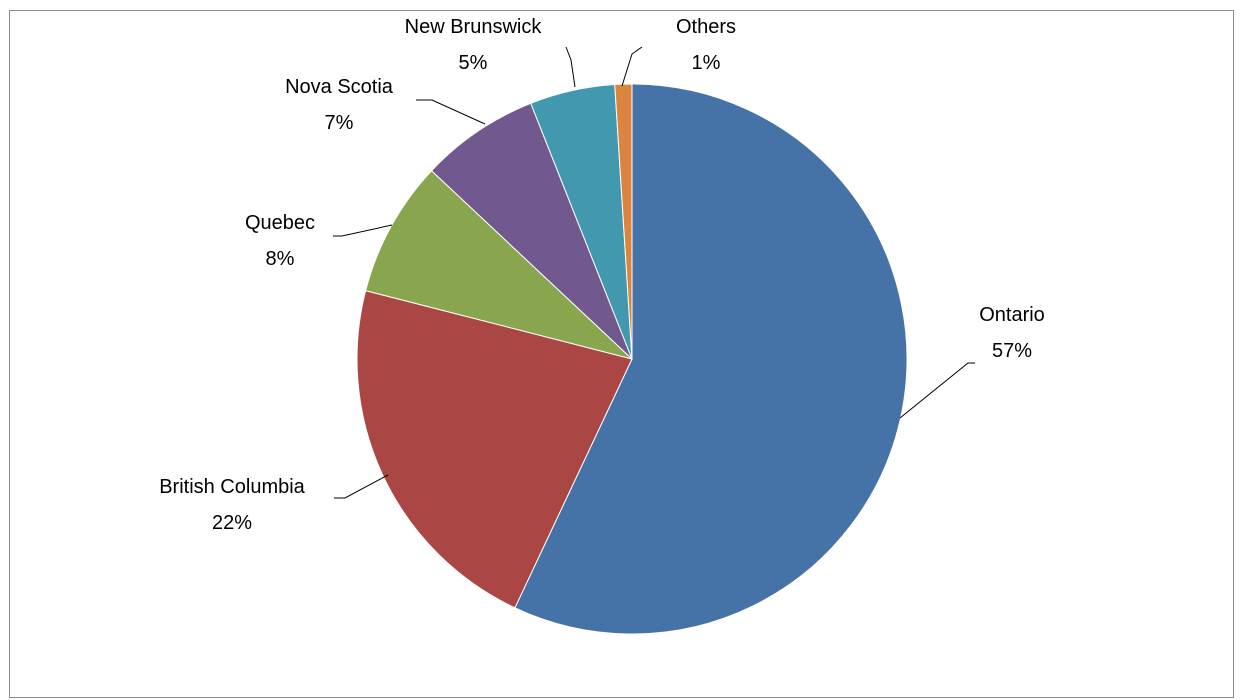  What do you see at coordinates (339, 123) in the screenshot?
I see `slice-value-nova-scotia: 7%` at bounding box center [339, 123].